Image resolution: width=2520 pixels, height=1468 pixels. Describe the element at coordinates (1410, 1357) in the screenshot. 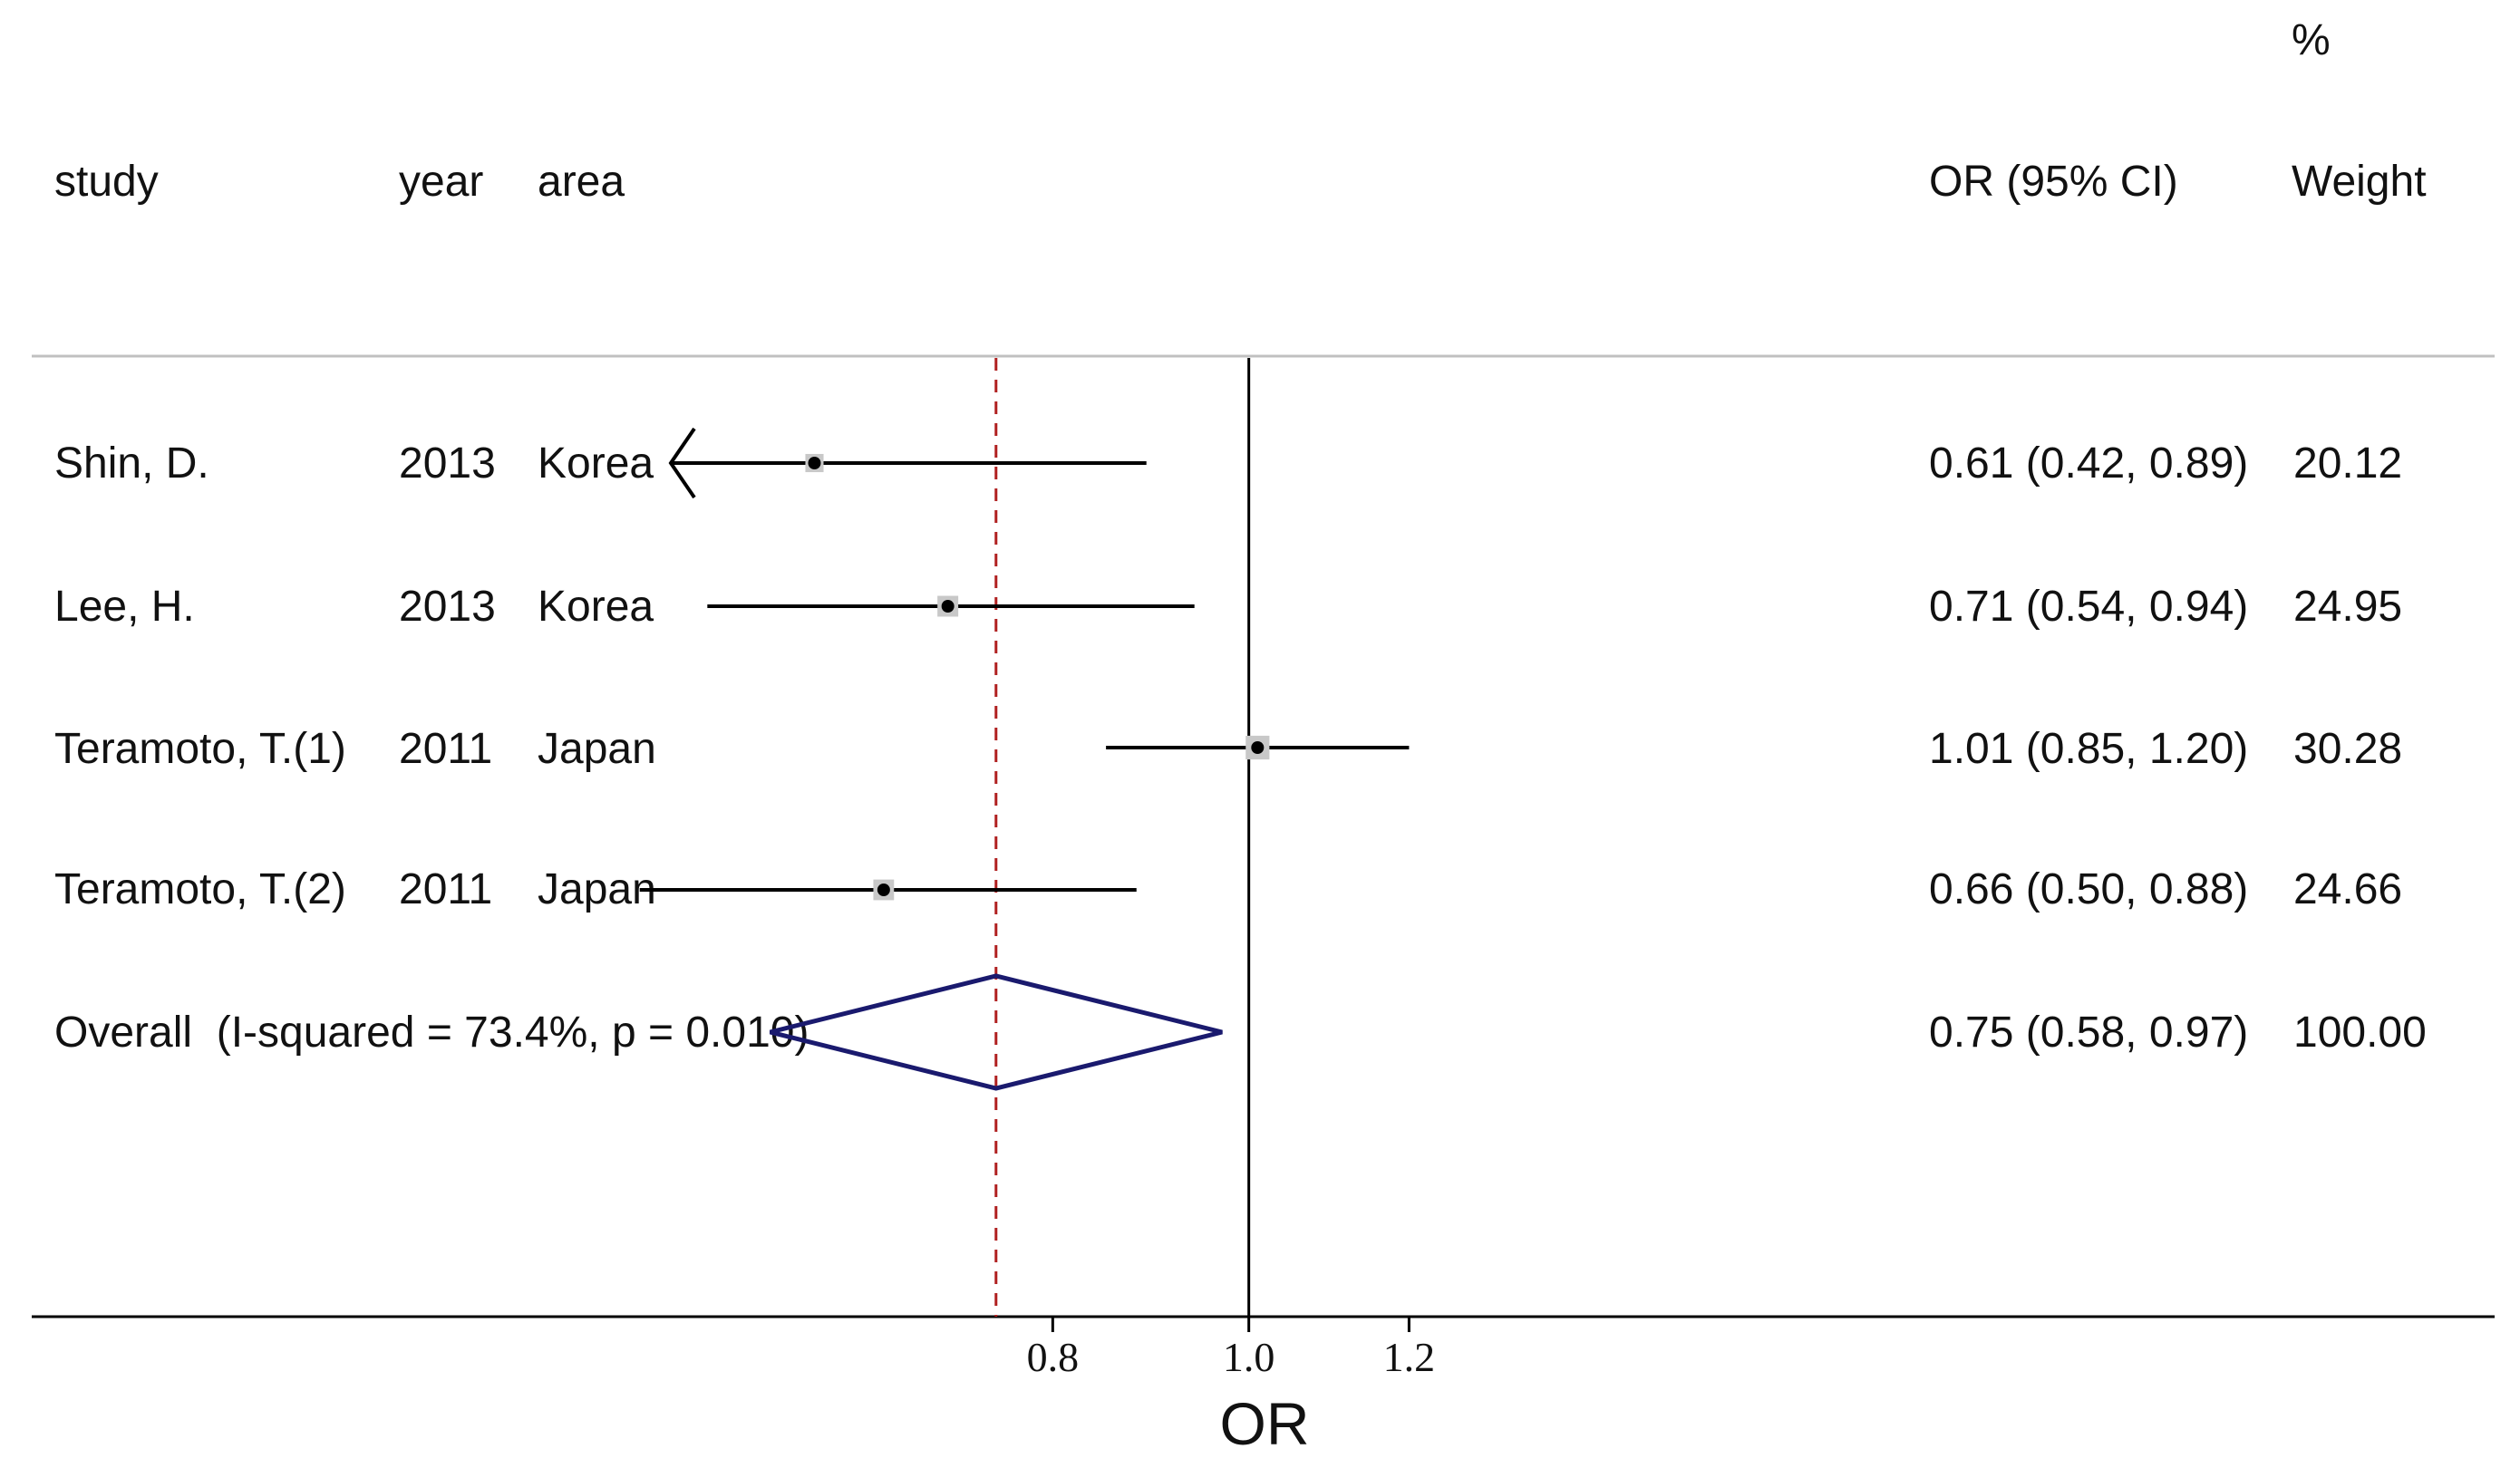

I see `x-tick-label: 1.2` at that location.